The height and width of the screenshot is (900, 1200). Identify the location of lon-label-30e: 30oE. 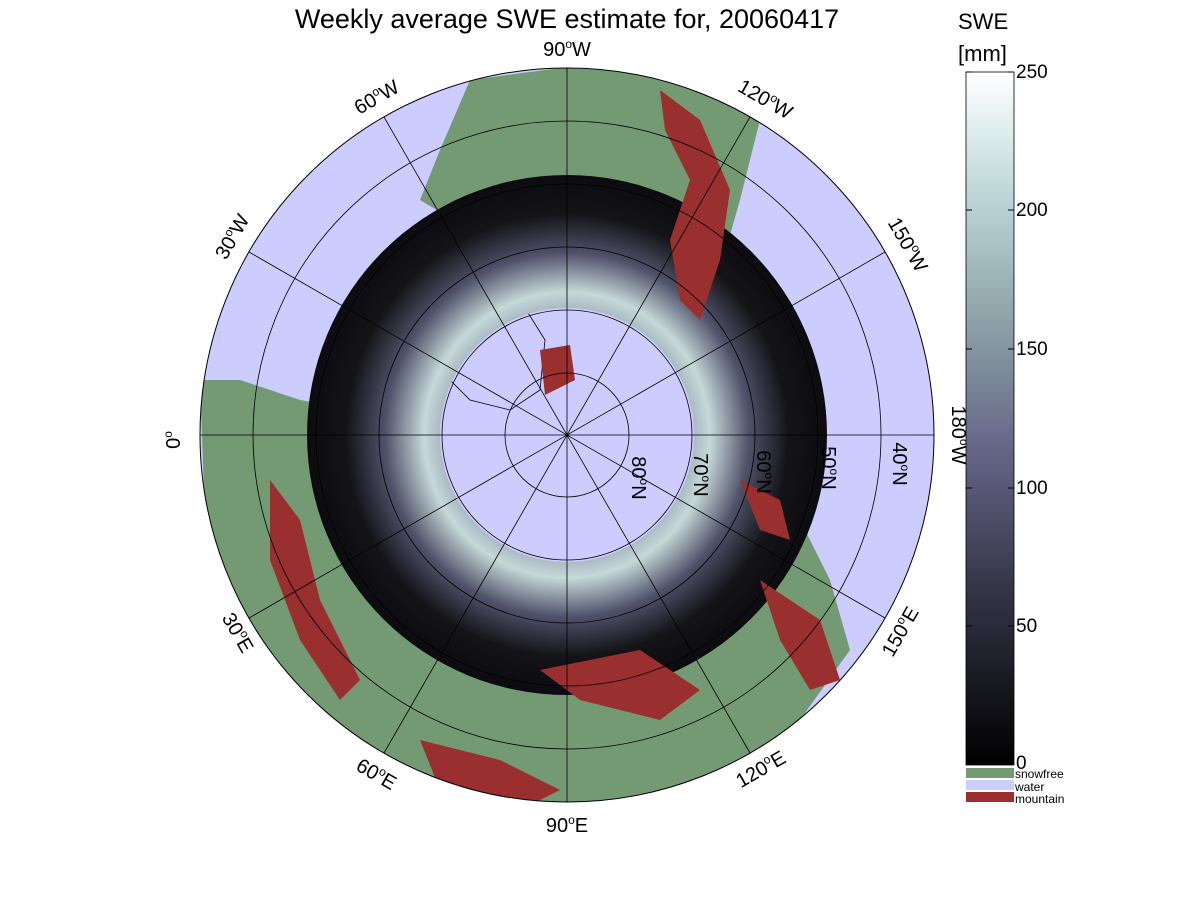
(238, 632).